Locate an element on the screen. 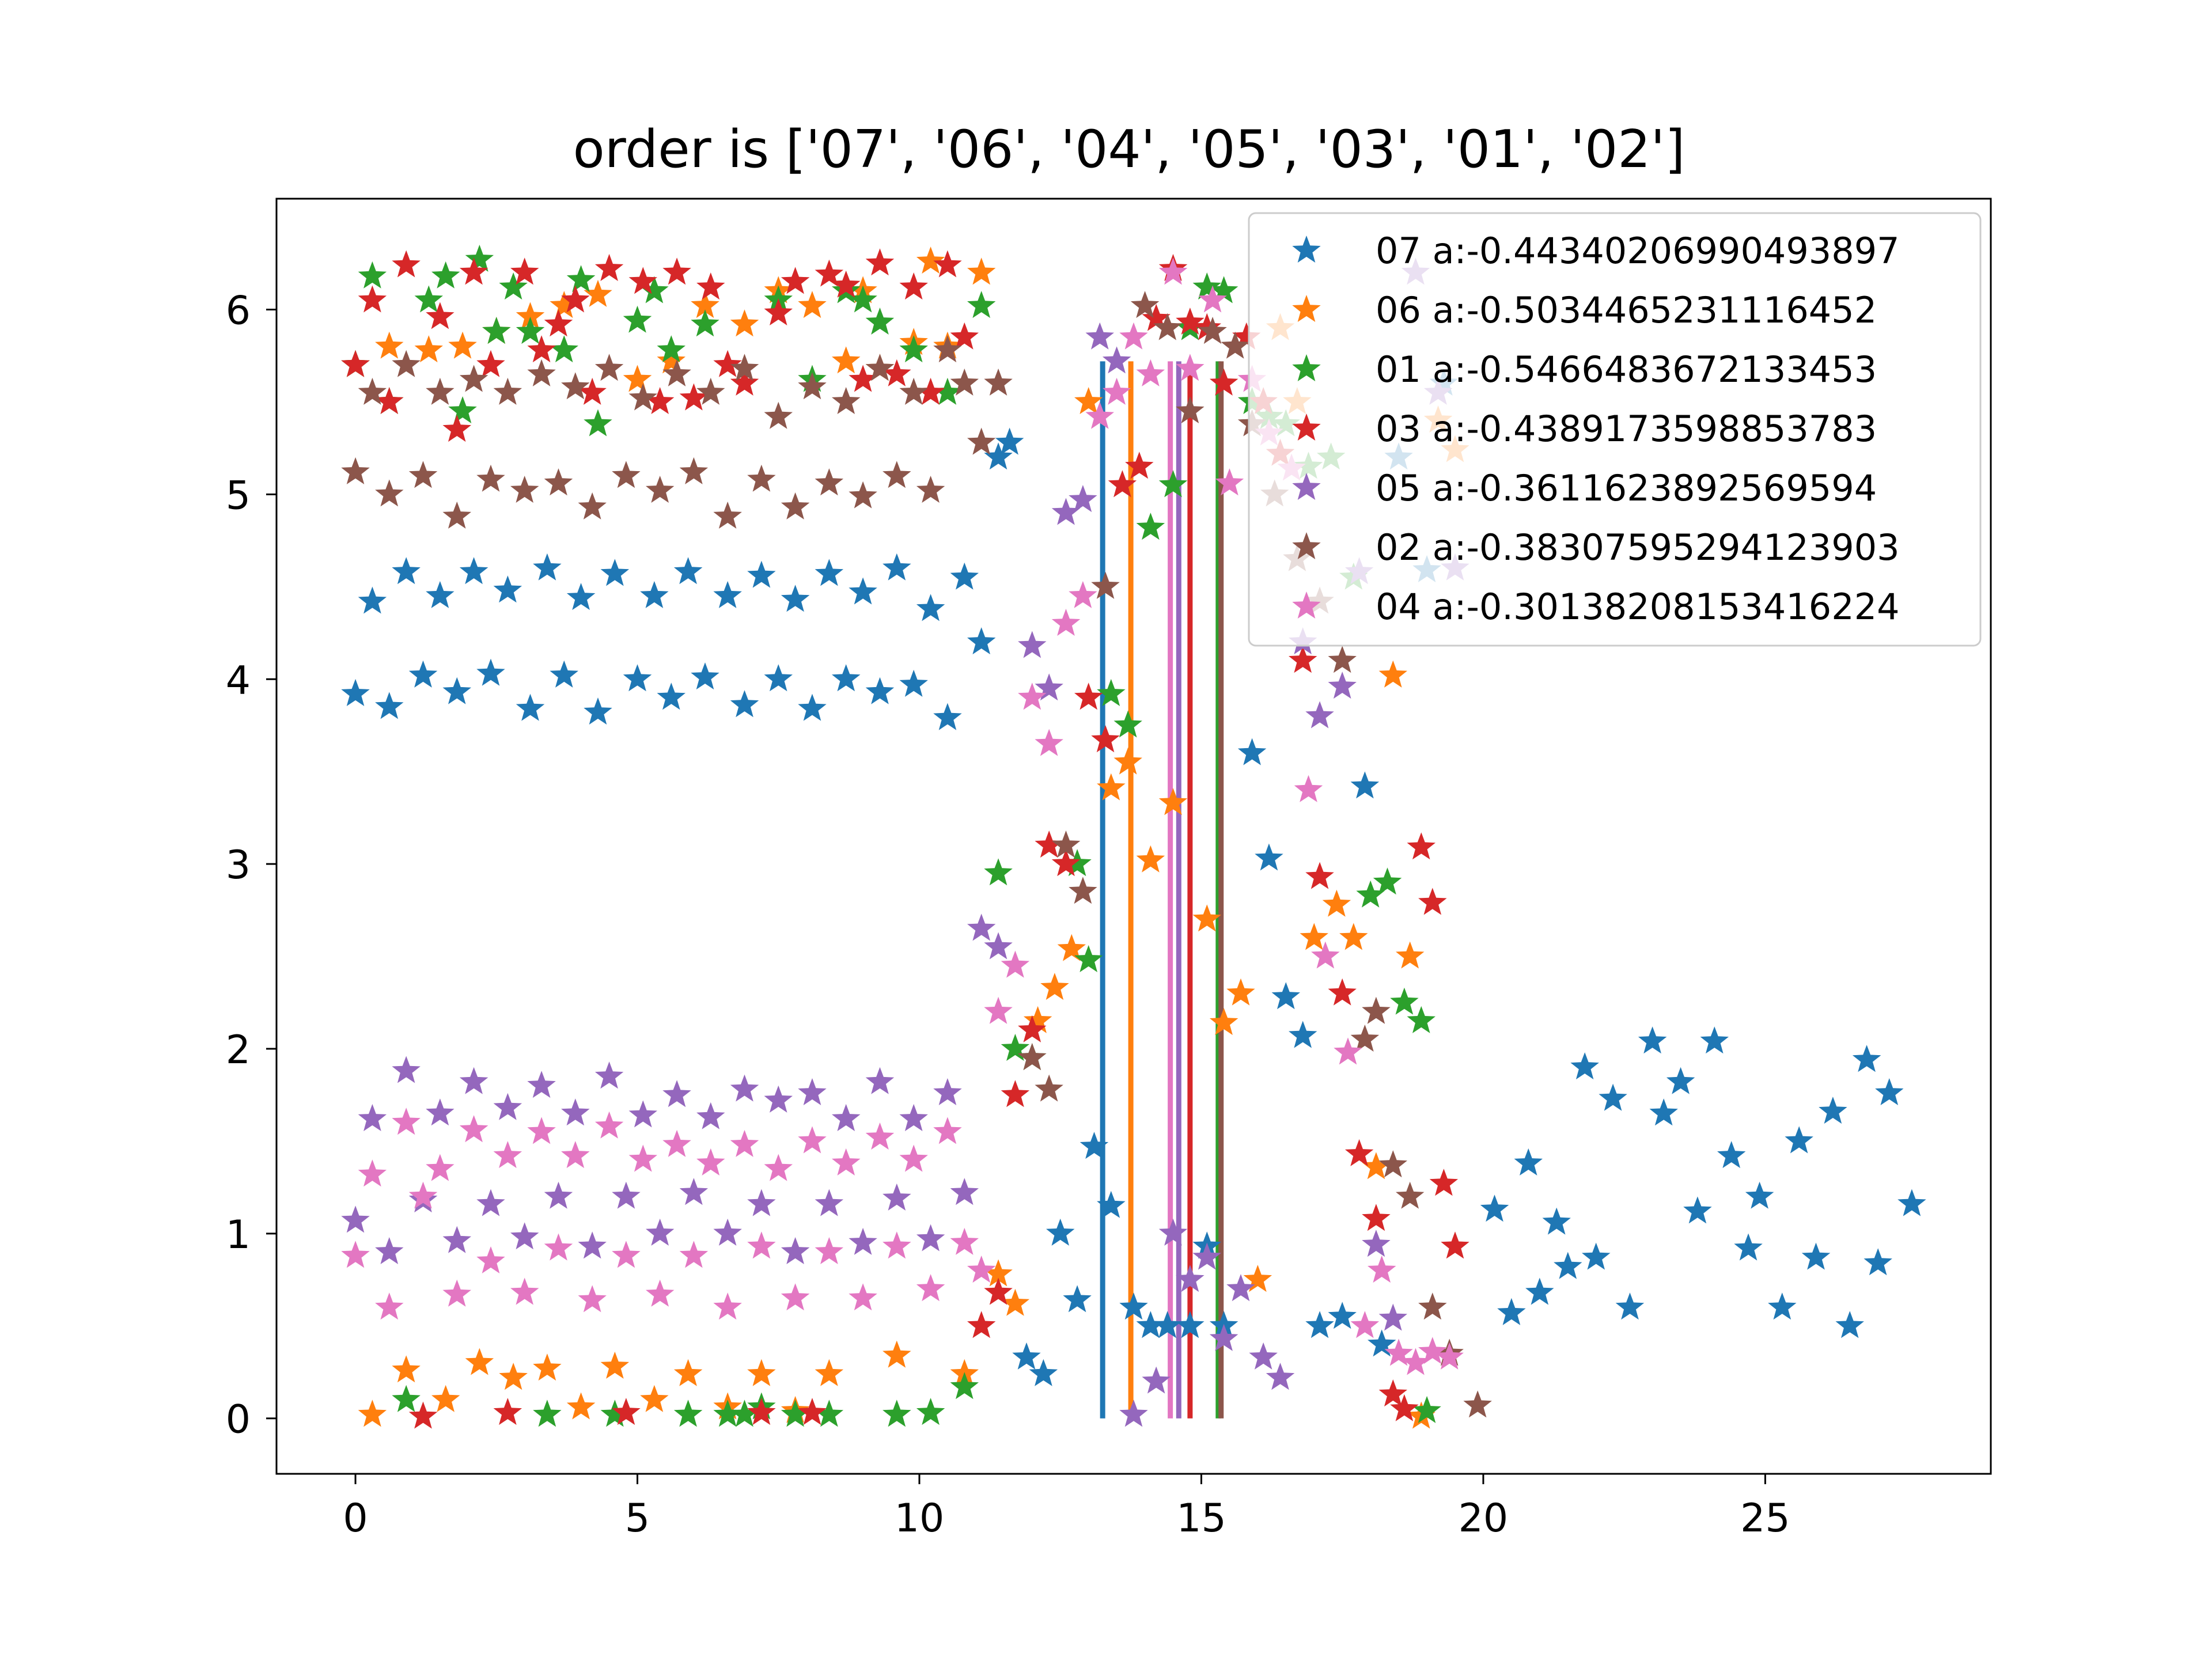 The image size is (2212, 1661). legend-label: 02 a:-0.38307595294123903 is located at coordinates (1638, 547).